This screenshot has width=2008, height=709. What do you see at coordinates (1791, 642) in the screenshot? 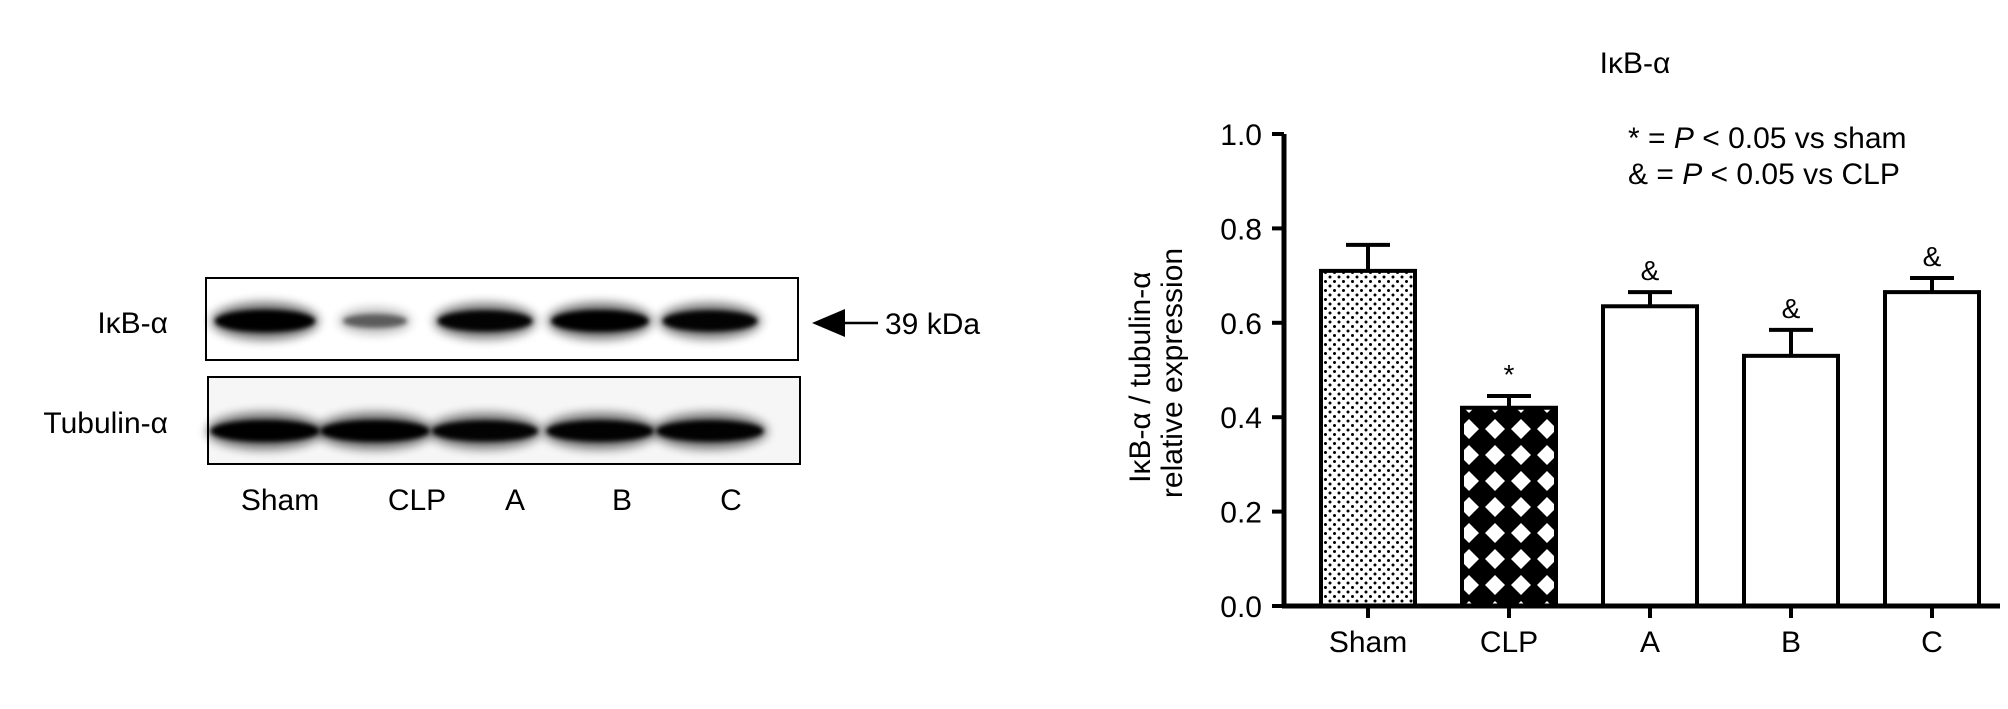
I see `x-tick-label: B` at bounding box center [1791, 642].